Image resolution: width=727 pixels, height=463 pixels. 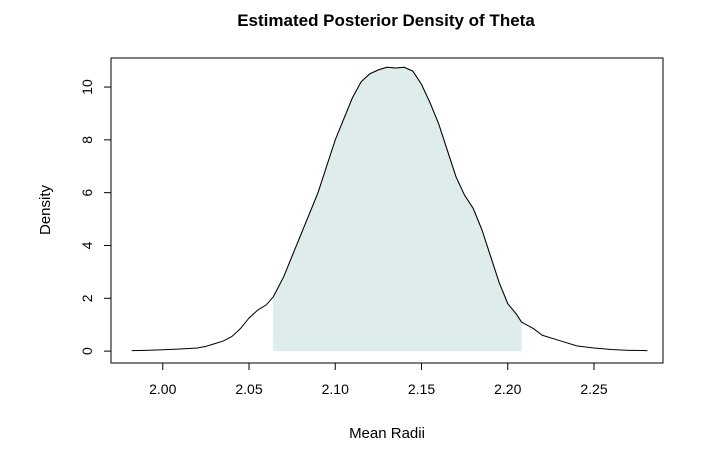 I want to click on y-tick-label: 10, so click(x=87, y=87).